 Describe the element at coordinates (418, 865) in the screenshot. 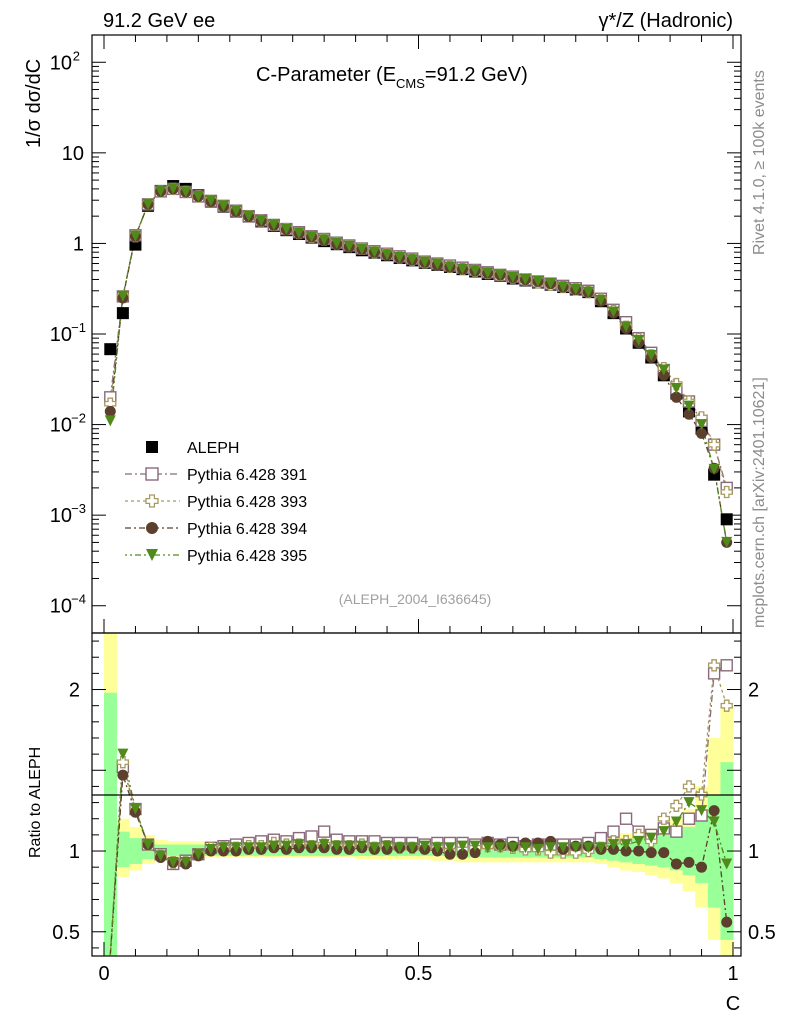

I see `ratio-line` at that location.